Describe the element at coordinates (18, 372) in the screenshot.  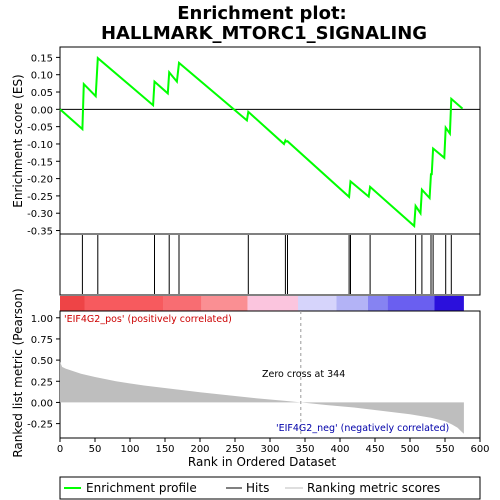
I see `metric-y-axis-label: Ranked list metric (Pearson)` at that location.